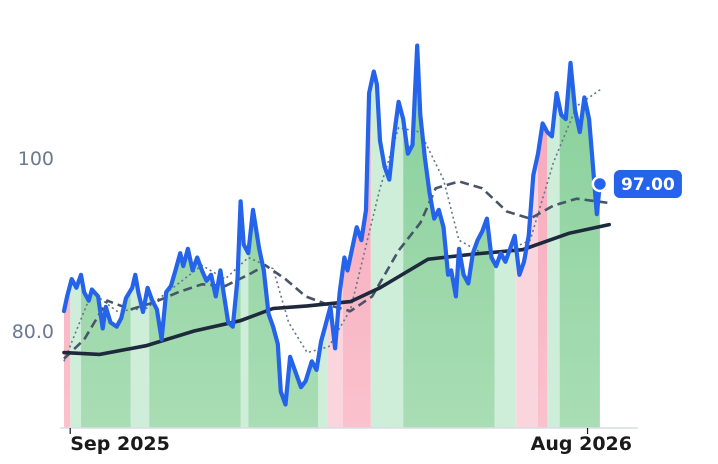 This screenshot has height=464, width=718. Describe the element at coordinates (600, 184) in the screenshot. I see `last-value-dot` at that location.